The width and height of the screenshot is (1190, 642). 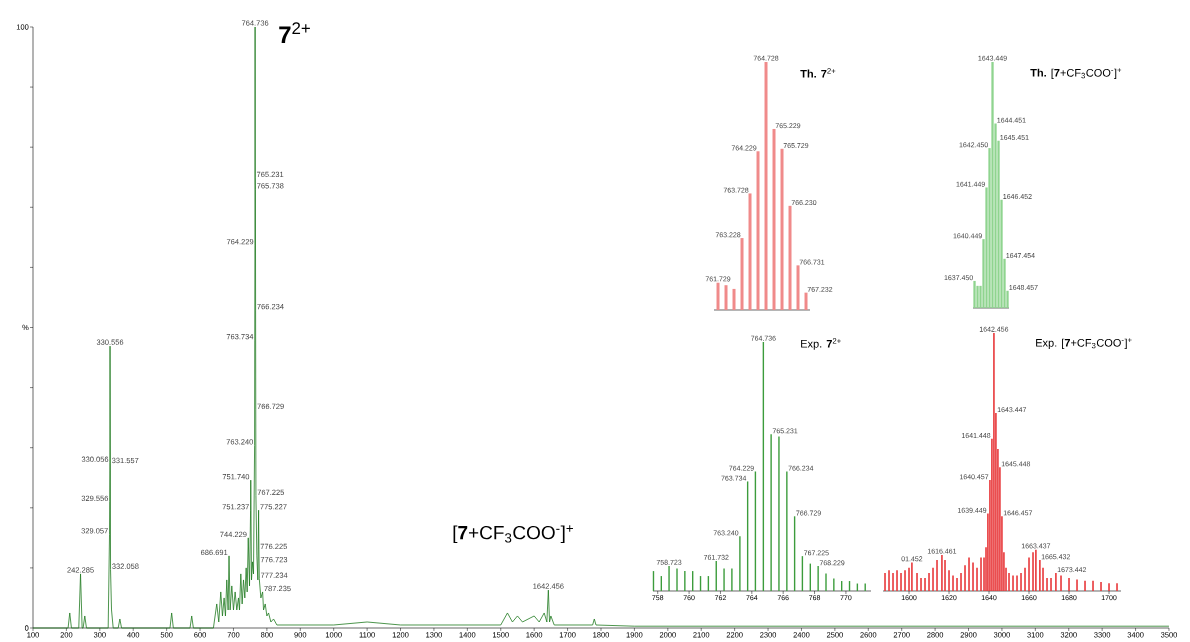 I want to click on chart-title: Th. 7$^{2+}$, so click(x=818, y=73).